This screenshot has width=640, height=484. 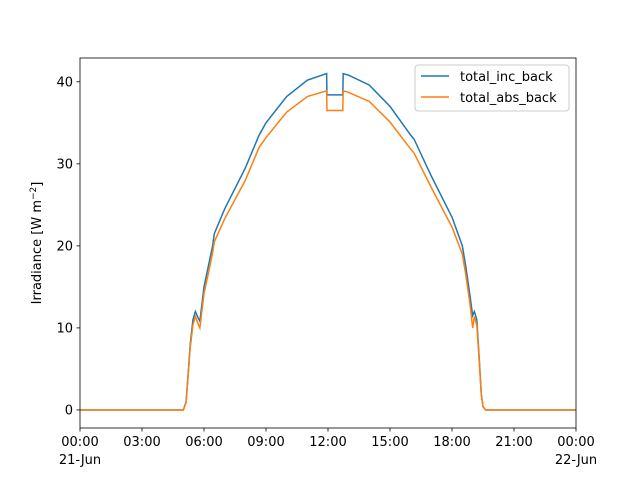 What do you see at coordinates (141, 442) in the screenshot?
I see `x-tick-label: 03:00` at bounding box center [141, 442].